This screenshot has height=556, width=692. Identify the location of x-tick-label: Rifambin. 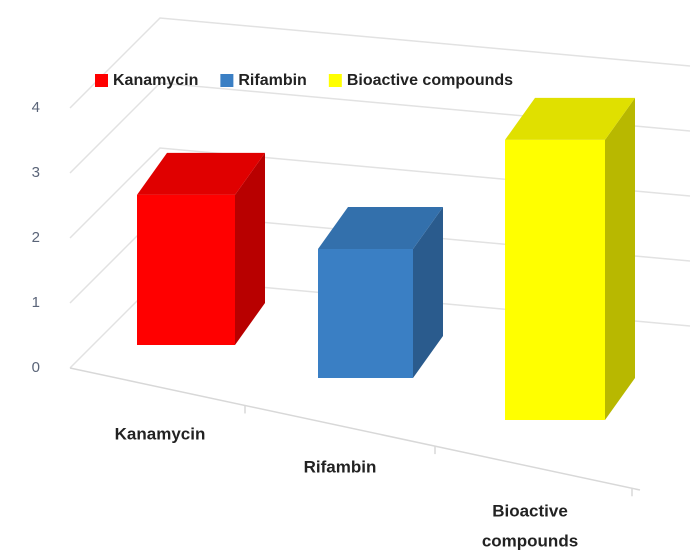
(340, 466).